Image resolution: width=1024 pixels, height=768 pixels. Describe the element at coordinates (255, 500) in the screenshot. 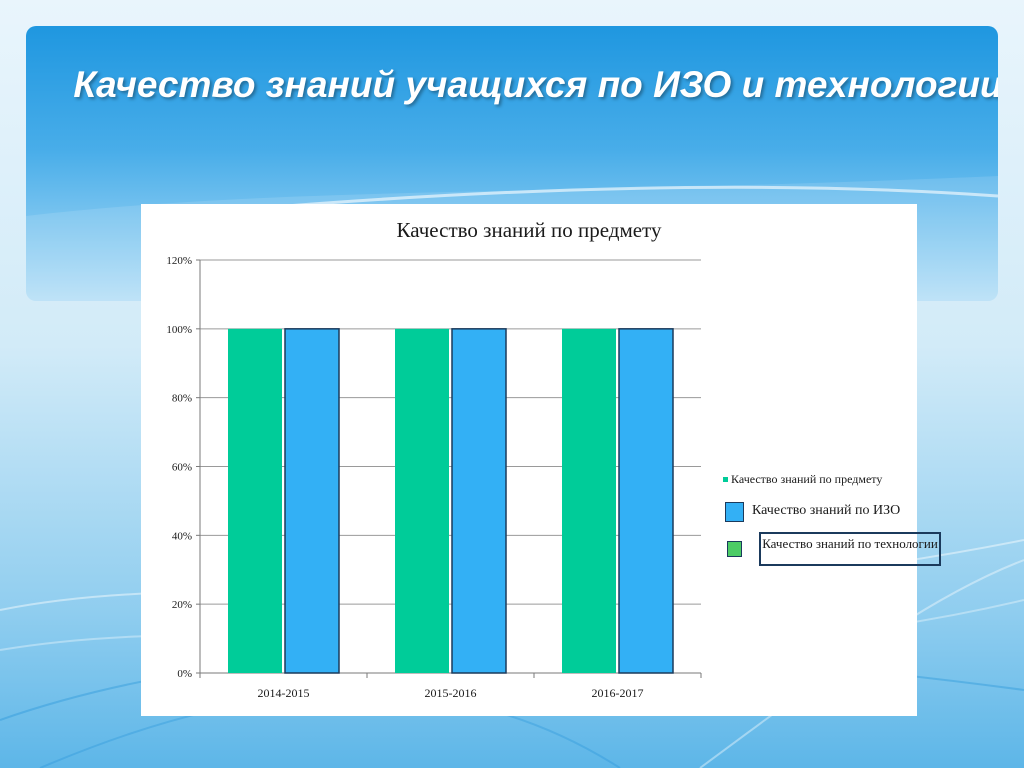

I see `bar-subject-2014-2015` at that location.